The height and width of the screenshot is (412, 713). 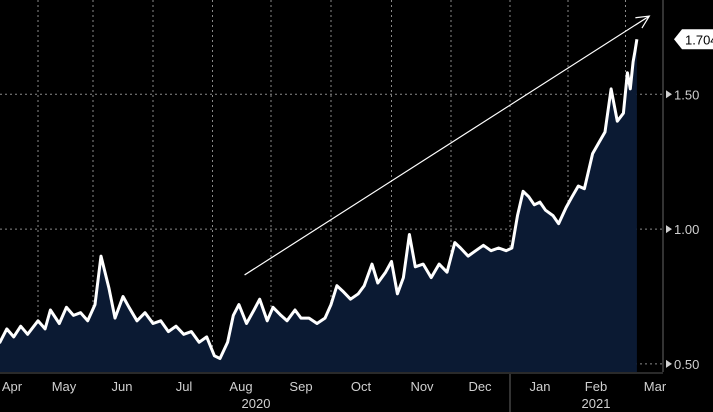 What do you see at coordinates (596, 386) in the screenshot?
I see `x-tick-label: Feb` at bounding box center [596, 386].